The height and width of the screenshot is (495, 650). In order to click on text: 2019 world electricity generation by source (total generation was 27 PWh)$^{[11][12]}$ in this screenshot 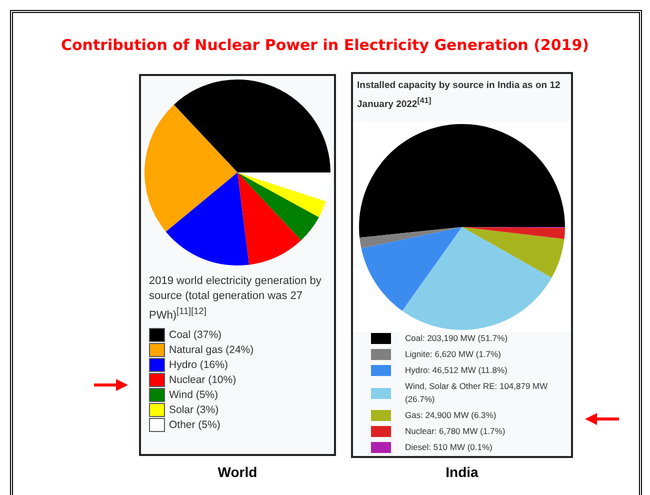, I will do `click(235, 299)`.